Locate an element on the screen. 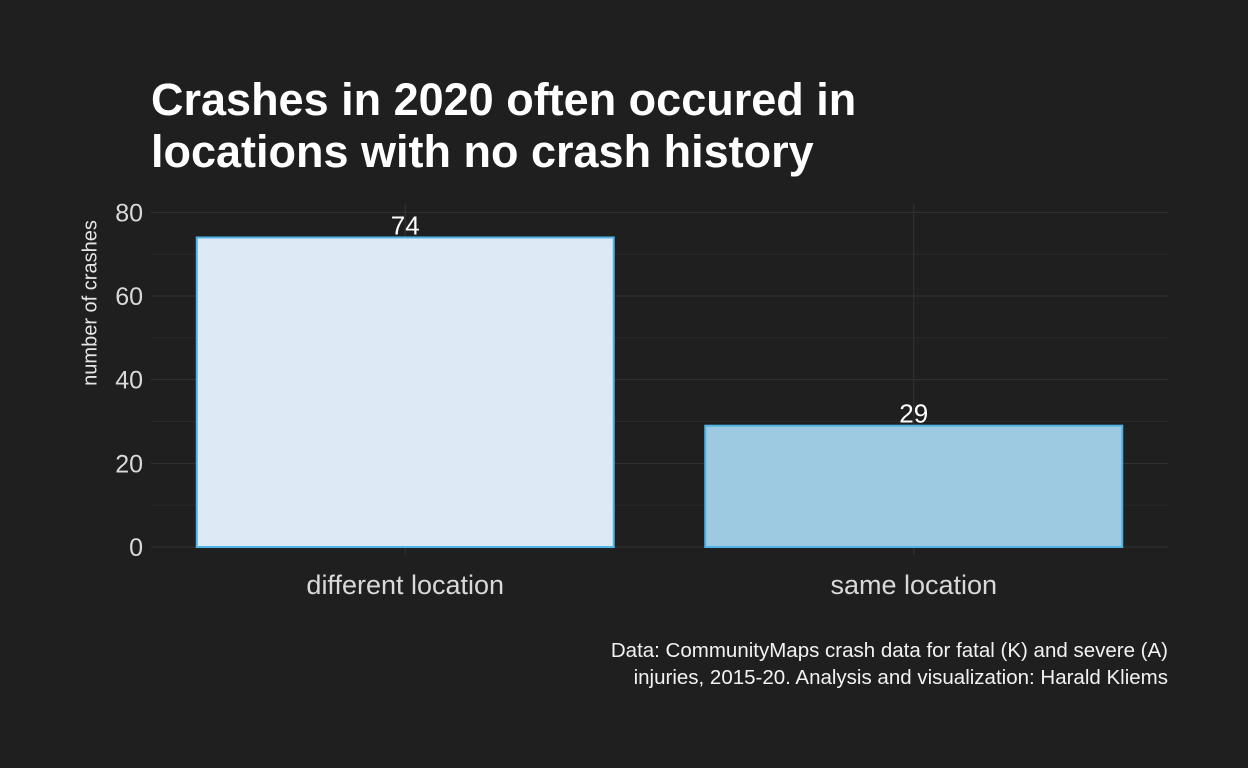 The image size is (1248, 768). x-axis-ticks: different location same location is located at coordinates (651, 585).